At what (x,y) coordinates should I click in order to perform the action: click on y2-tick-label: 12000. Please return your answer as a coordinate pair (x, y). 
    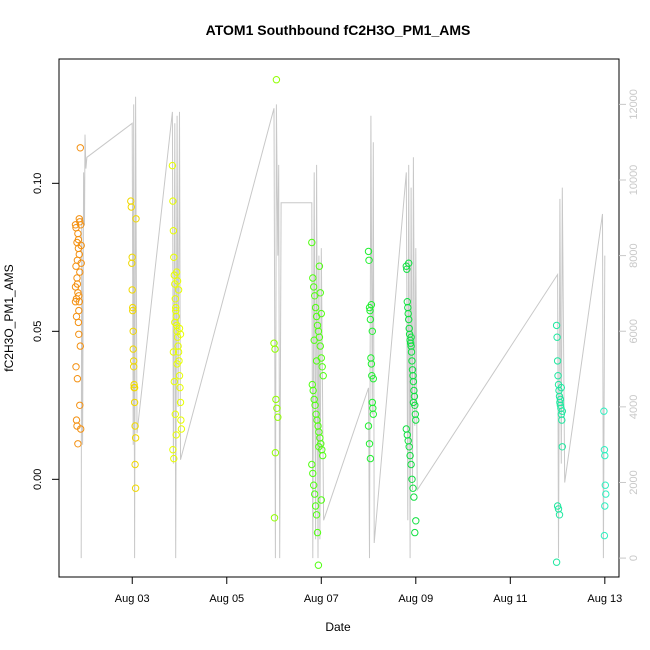
    Looking at the image, I should click on (634, 104).